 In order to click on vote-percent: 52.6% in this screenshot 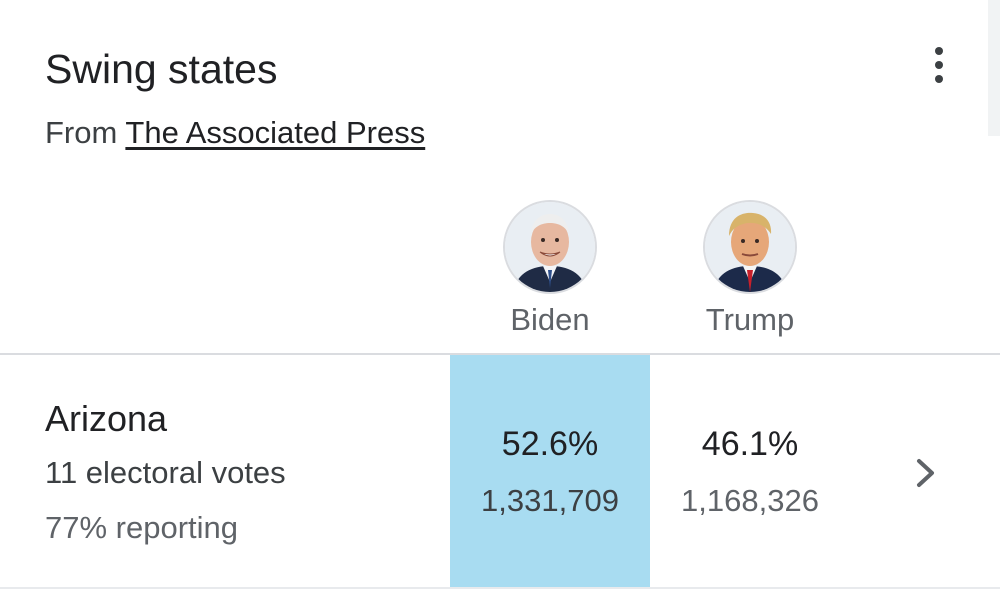, I will do `click(550, 444)`.